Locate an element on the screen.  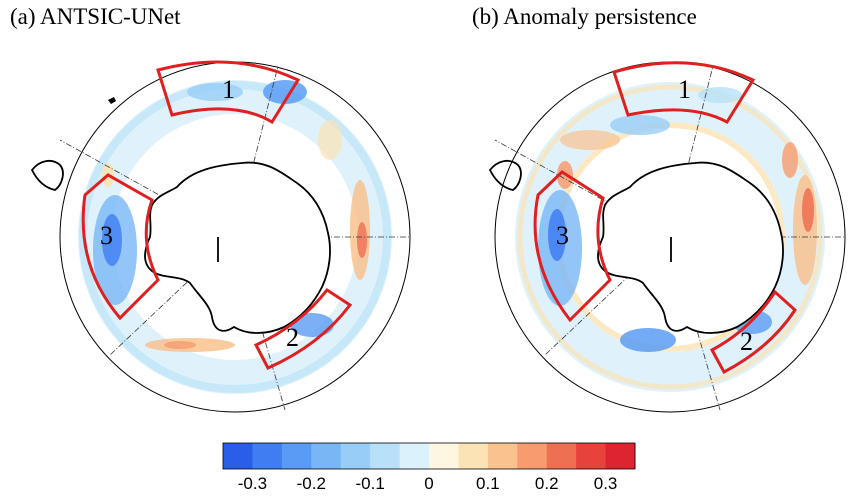
colorbar-tick-label: 0.1 is located at coordinates (488, 483).